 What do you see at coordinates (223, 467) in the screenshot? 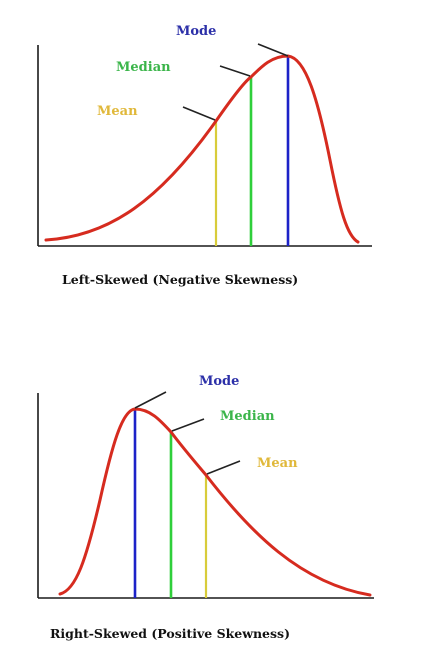
I see `right-mean-pointer` at bounding box center [223, 467].